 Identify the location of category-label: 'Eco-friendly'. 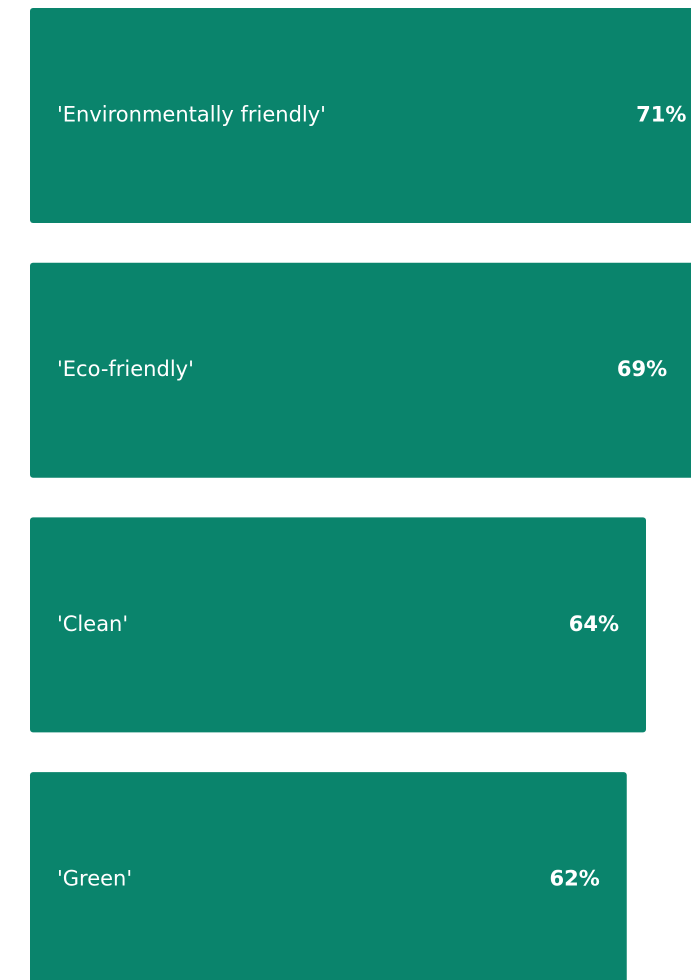
(125, 369).